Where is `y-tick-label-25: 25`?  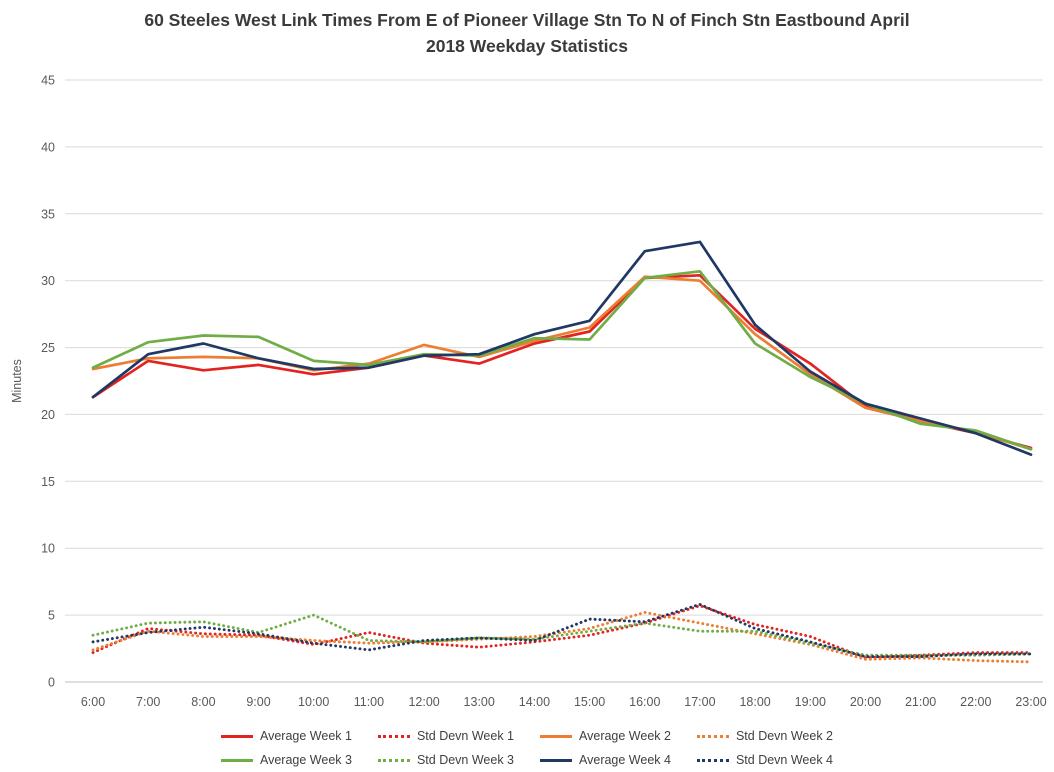
y-tick-label-25: 25 is located at coordinates (48, 348).